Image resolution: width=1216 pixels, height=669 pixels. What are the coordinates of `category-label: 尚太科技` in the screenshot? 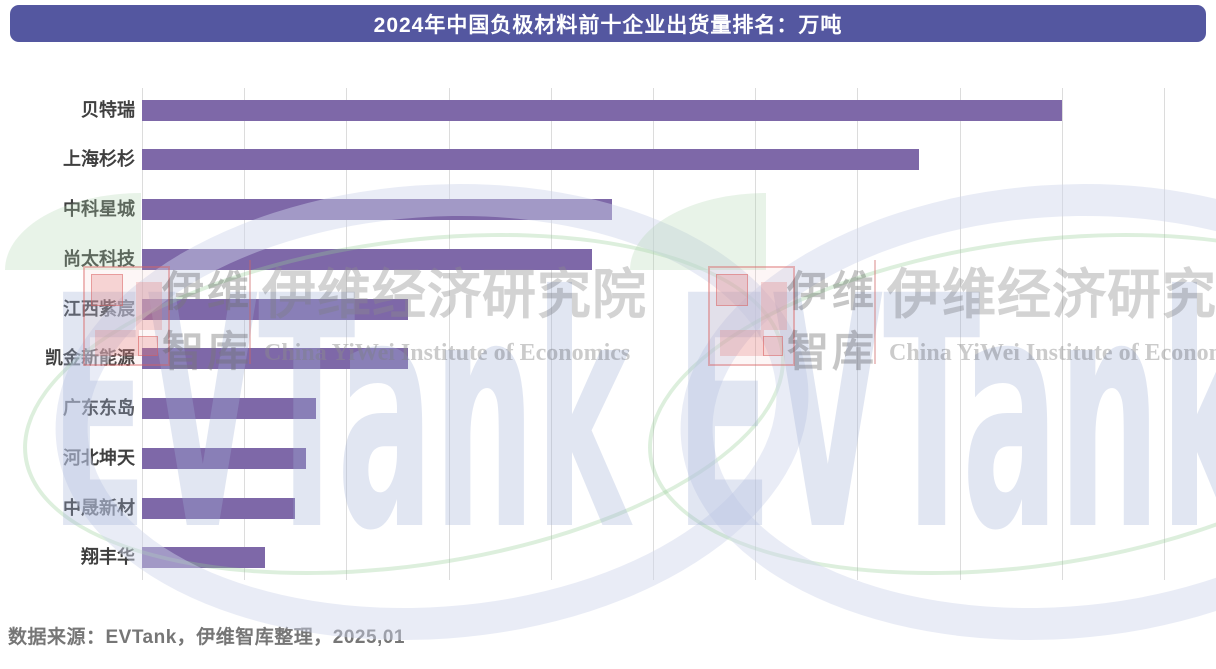 It's located at (99, 258).